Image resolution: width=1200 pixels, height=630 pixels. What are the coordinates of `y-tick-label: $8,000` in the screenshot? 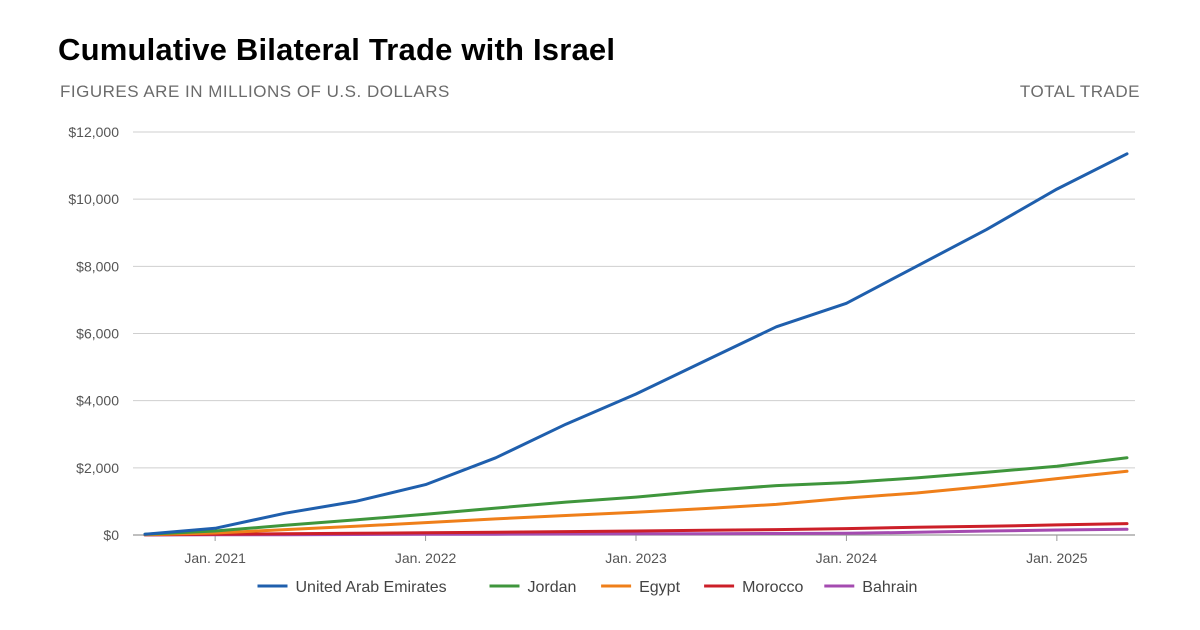 It's located at (97, 266).